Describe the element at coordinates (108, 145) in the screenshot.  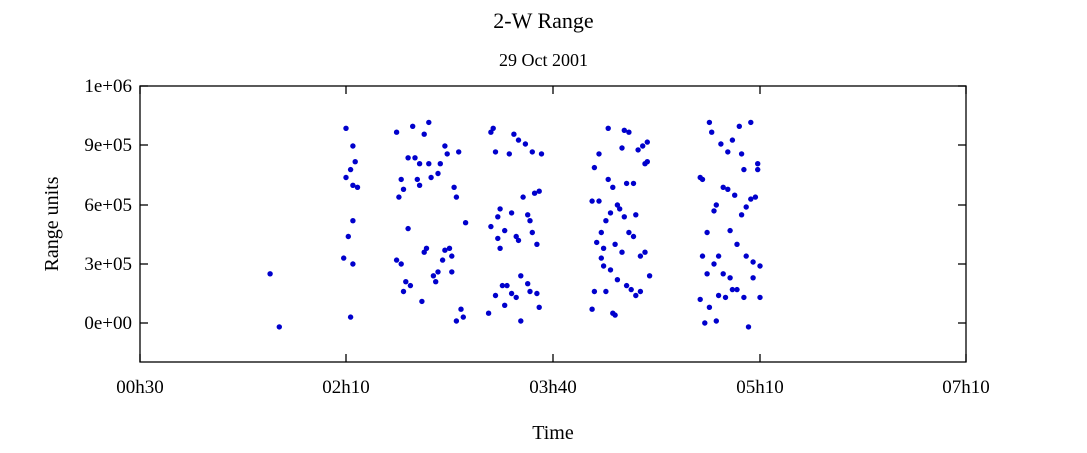
I see `y-tick-label: 9e+05` at that location.